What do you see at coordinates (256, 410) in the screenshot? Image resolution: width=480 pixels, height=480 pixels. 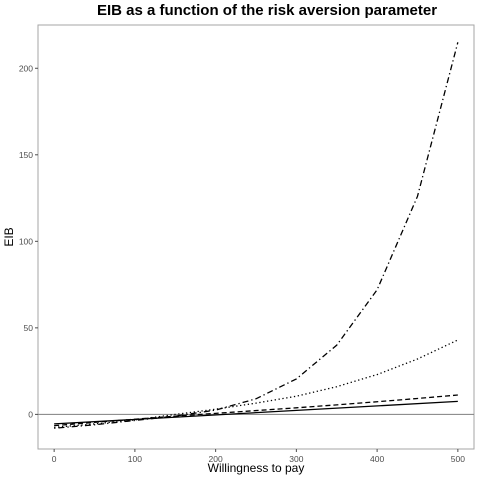 I see `series-line-dashed` at bounding box center [256, 410].